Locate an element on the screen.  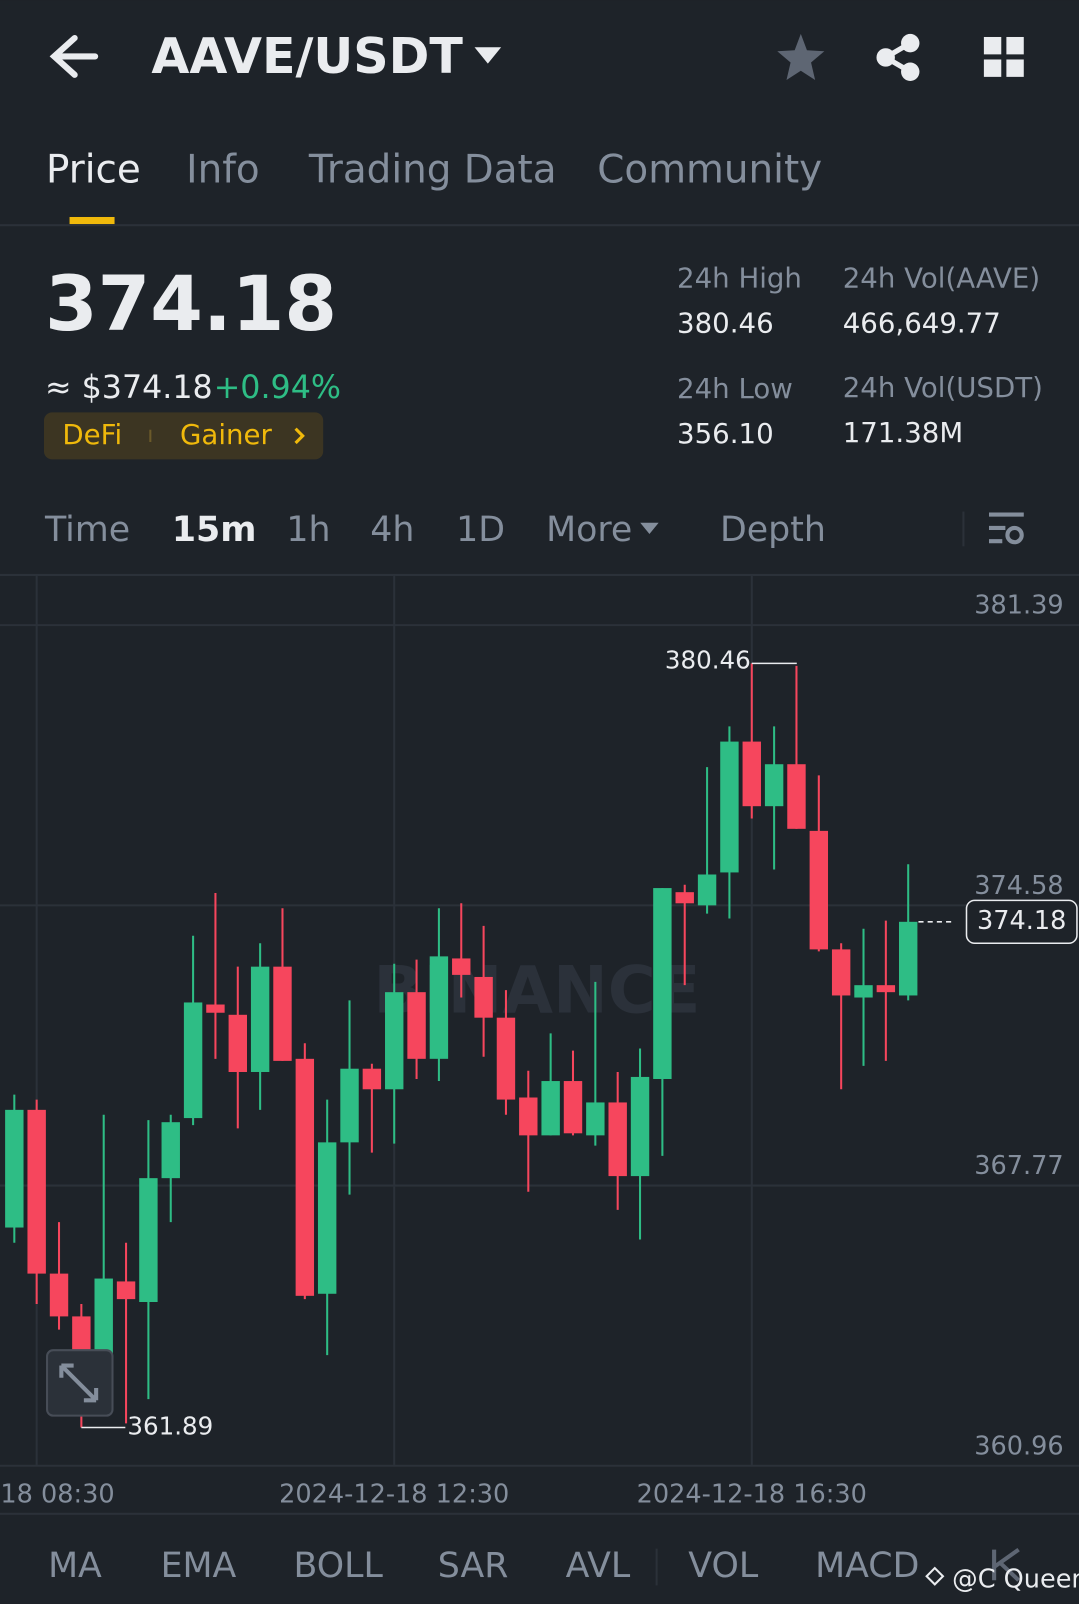
indicator-tab: VOL is located at coordinates (723, 1566).